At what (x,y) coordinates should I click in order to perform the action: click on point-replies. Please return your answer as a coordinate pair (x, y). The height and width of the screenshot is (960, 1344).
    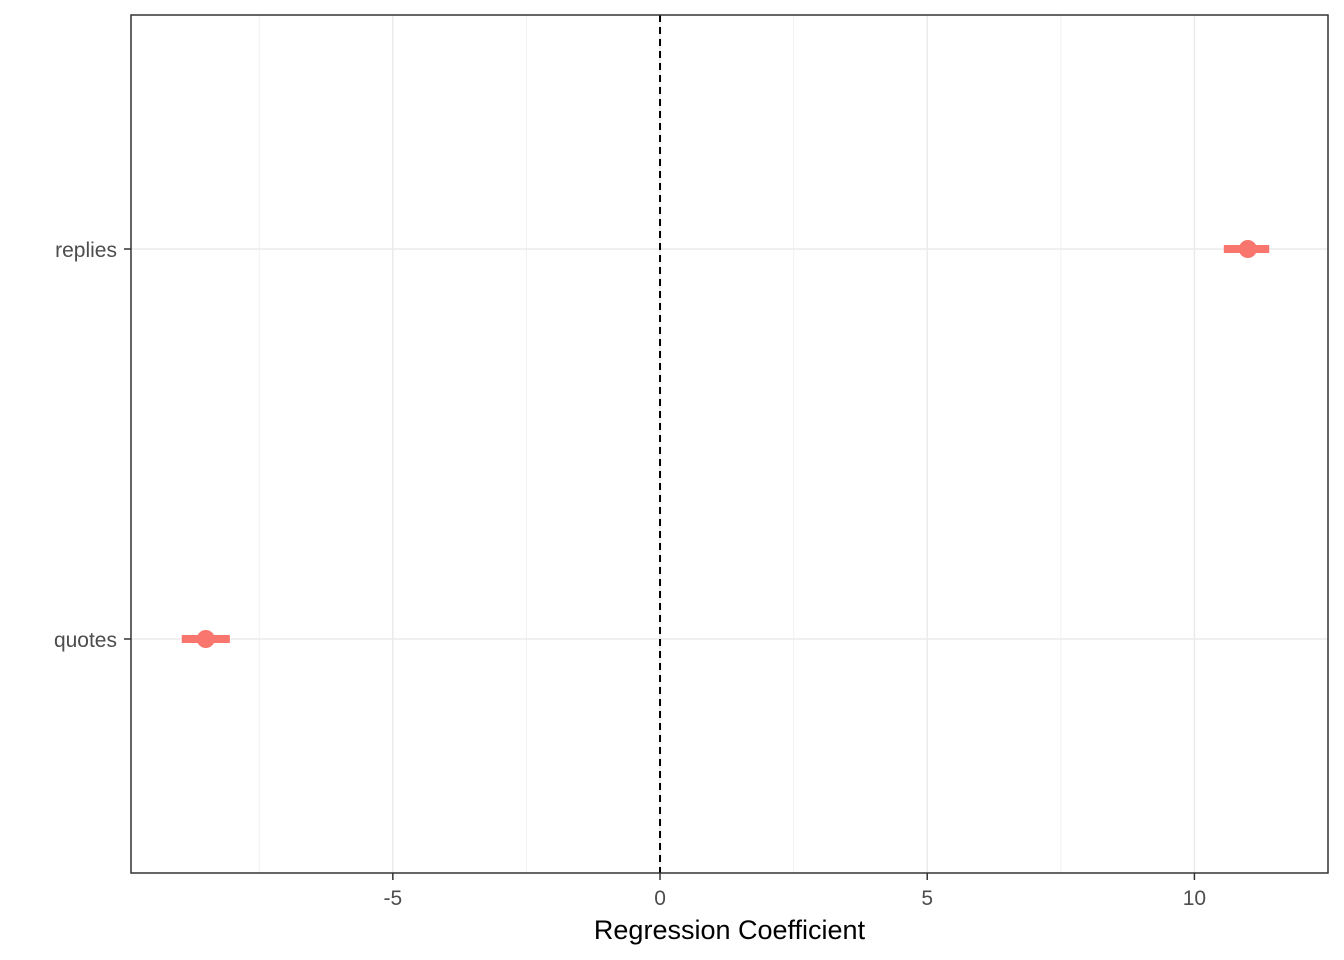
    Looking at the image, I should click on (1247, 249).